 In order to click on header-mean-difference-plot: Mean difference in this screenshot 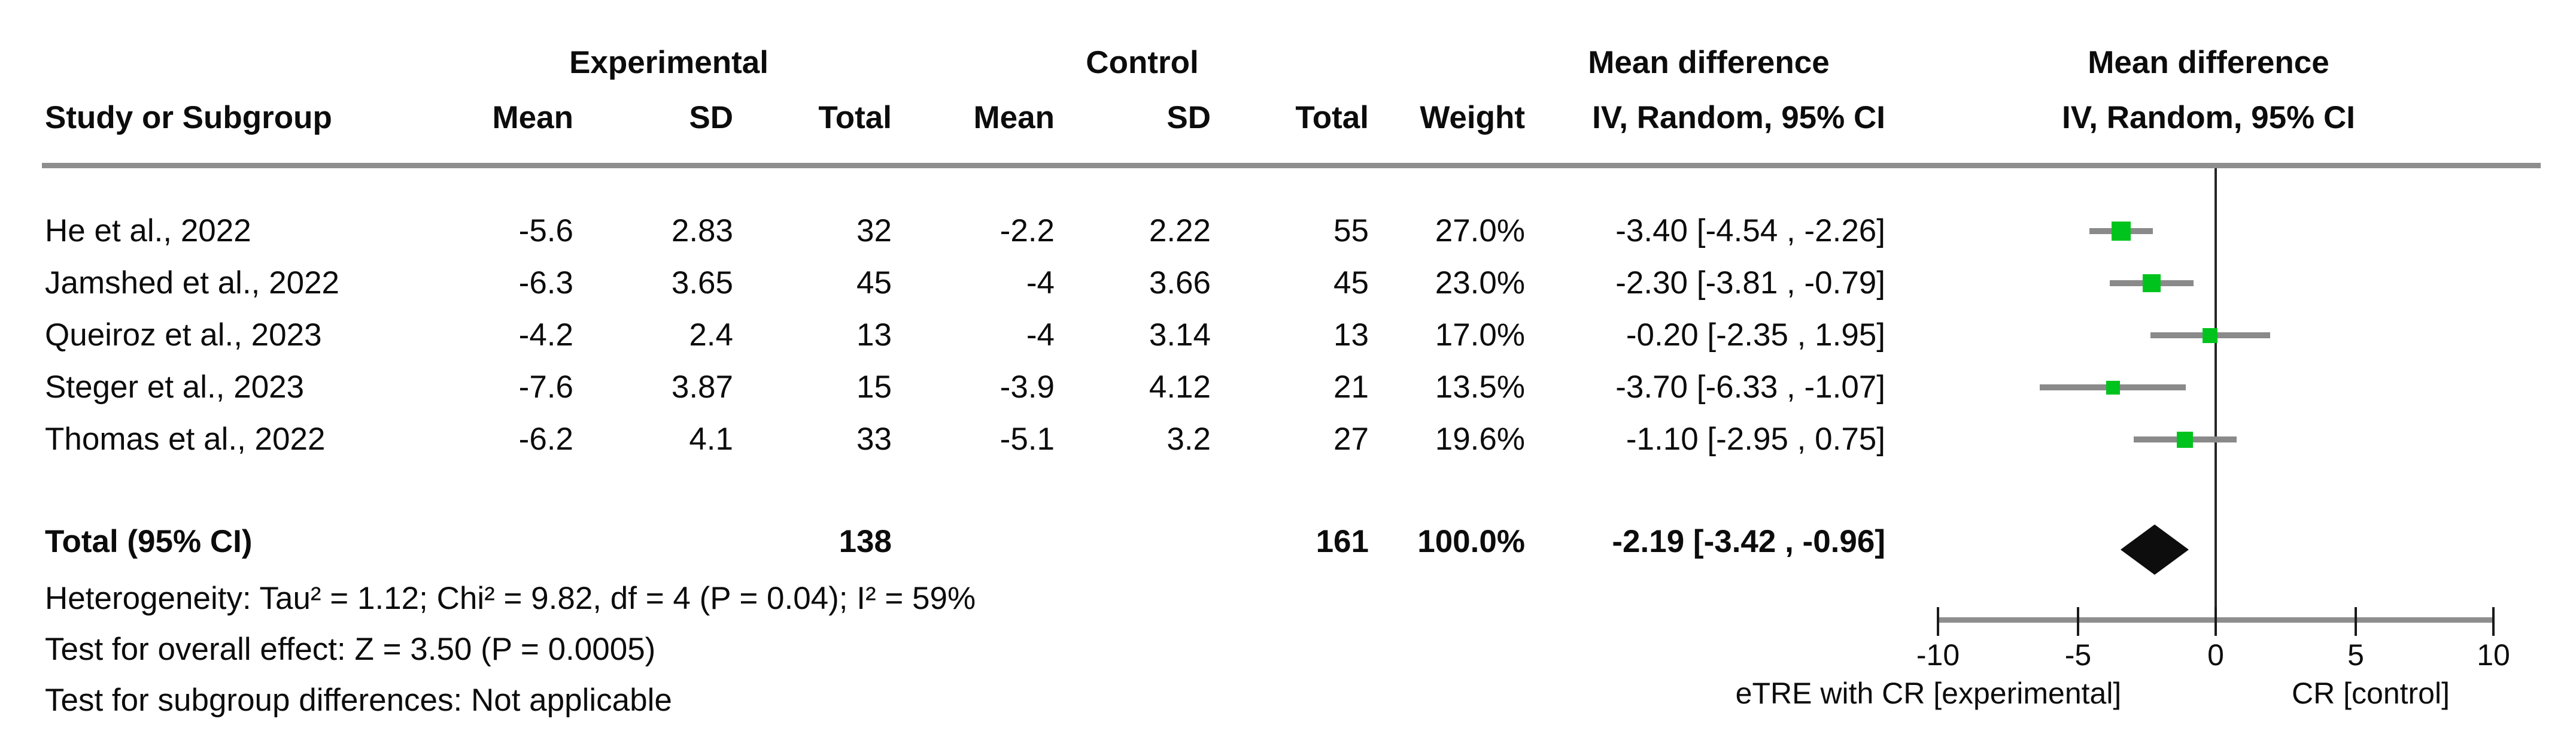, I will do `click(2208, 62)`.